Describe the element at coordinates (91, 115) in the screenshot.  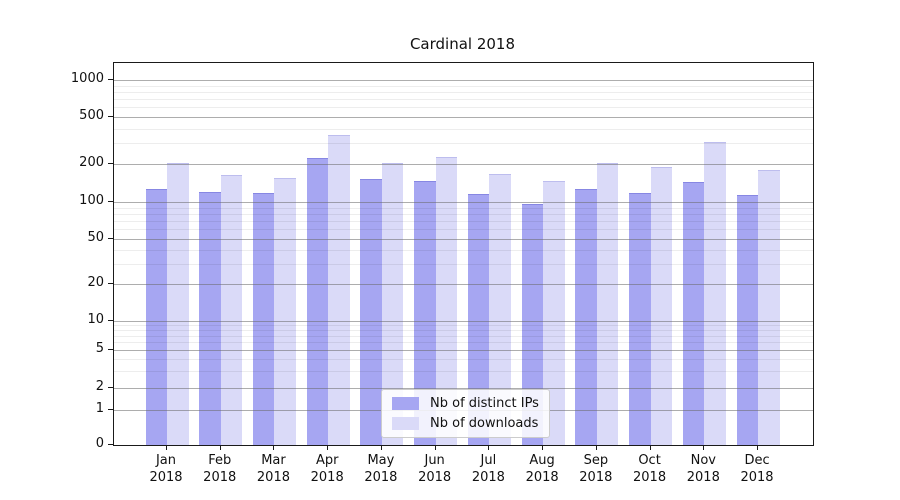
I see `y-tick-label: 500` at that location.